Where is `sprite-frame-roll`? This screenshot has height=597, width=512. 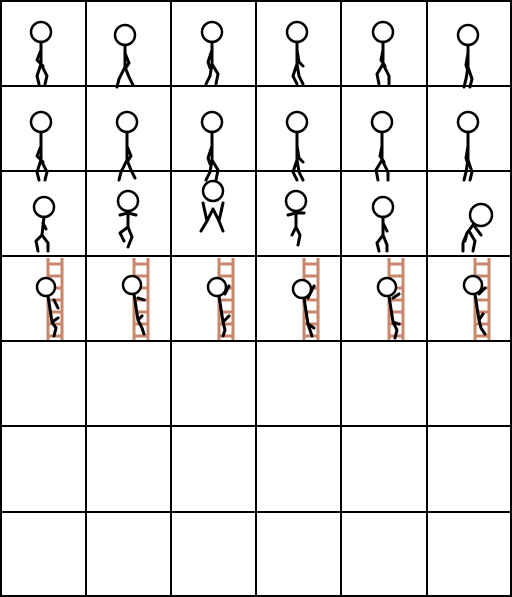 sprite-frame-roll is located at coordinates (477, 227).